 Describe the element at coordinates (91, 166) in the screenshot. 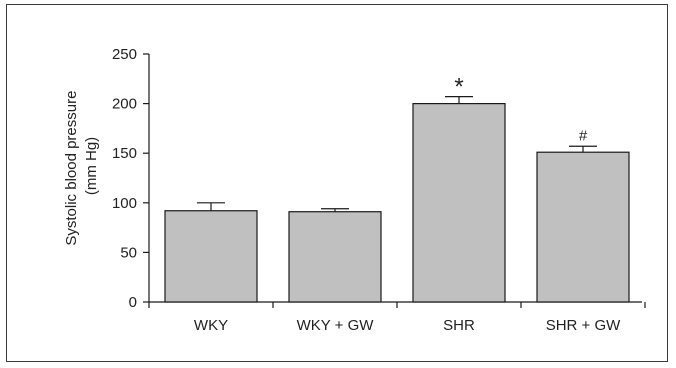

I see `y-axis-label-line2: (mm Hg)` at that location.